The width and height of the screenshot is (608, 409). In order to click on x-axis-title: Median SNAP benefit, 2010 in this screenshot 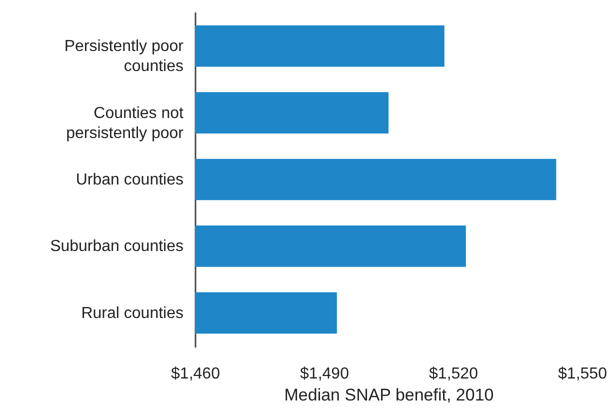, I will do `click(389, 395)`.